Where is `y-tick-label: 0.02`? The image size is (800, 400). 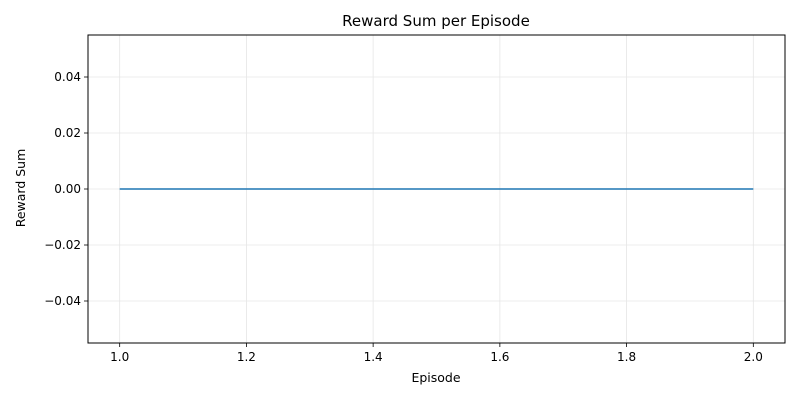 y-tick-label: 0.02 is located at coordinates (67, 133).